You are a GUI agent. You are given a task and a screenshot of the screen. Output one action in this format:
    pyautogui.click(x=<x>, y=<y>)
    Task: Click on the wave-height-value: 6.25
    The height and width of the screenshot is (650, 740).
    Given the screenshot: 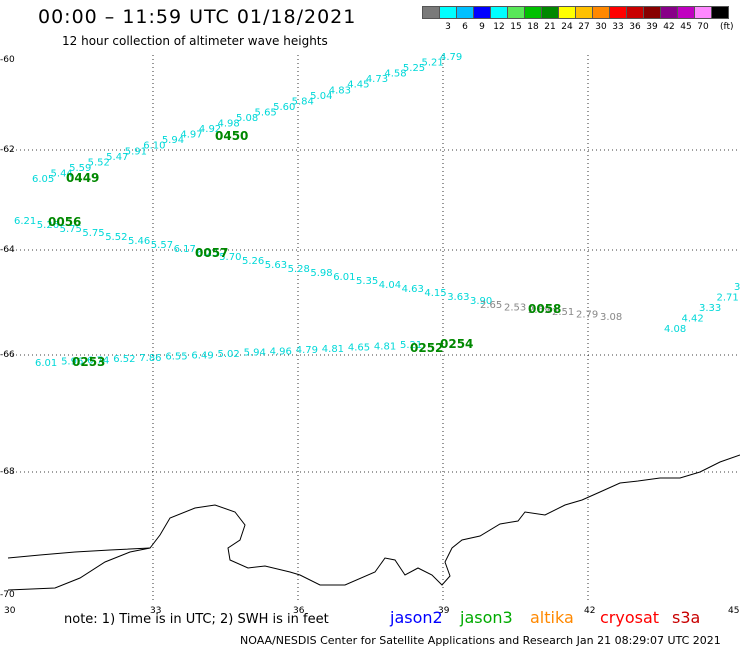 What is the action you would take?
    pyautogui.click(x=207, y=253)
    